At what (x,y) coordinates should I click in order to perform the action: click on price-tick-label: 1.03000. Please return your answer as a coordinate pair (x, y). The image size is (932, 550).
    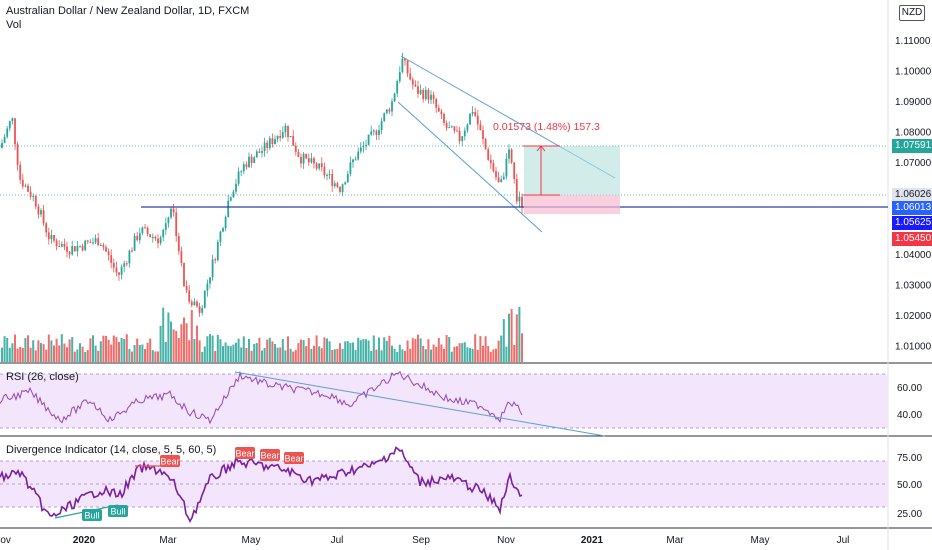
    Looking at the image, I should click on (913, 285).